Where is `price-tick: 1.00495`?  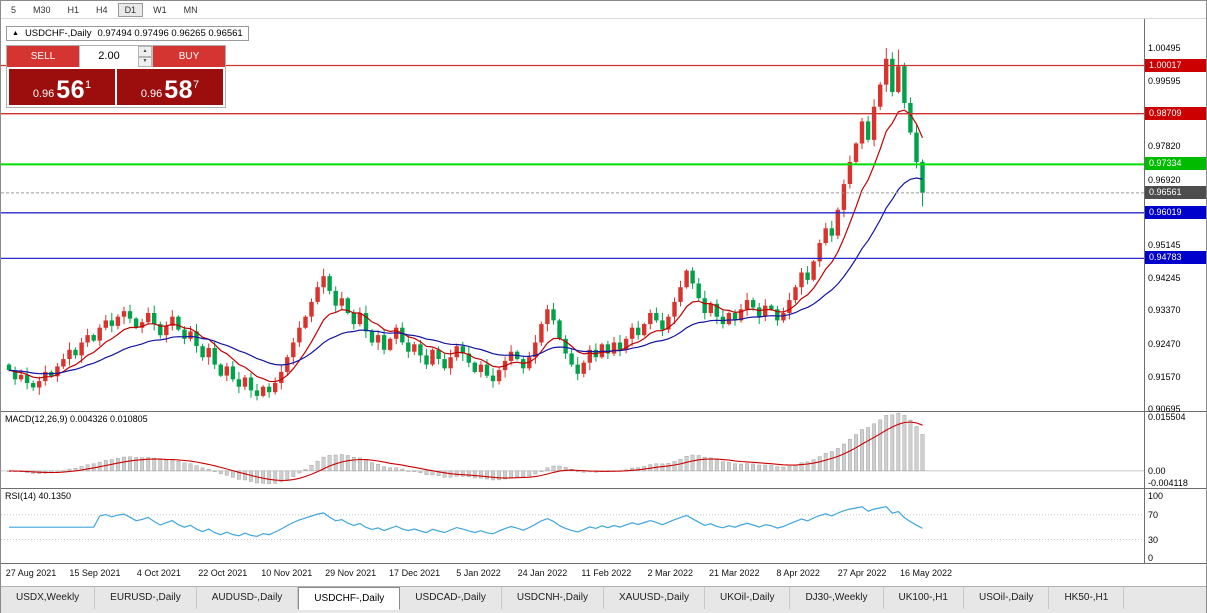
price-tick: 1.00495 is located at coordinates (1164, 47).